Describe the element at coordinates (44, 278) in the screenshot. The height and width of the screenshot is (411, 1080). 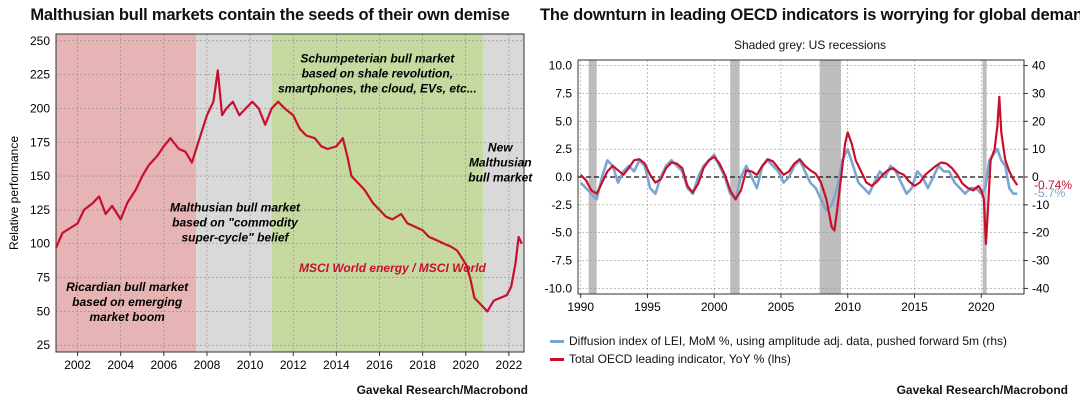
I see `y-tick-label: 75` at that location.